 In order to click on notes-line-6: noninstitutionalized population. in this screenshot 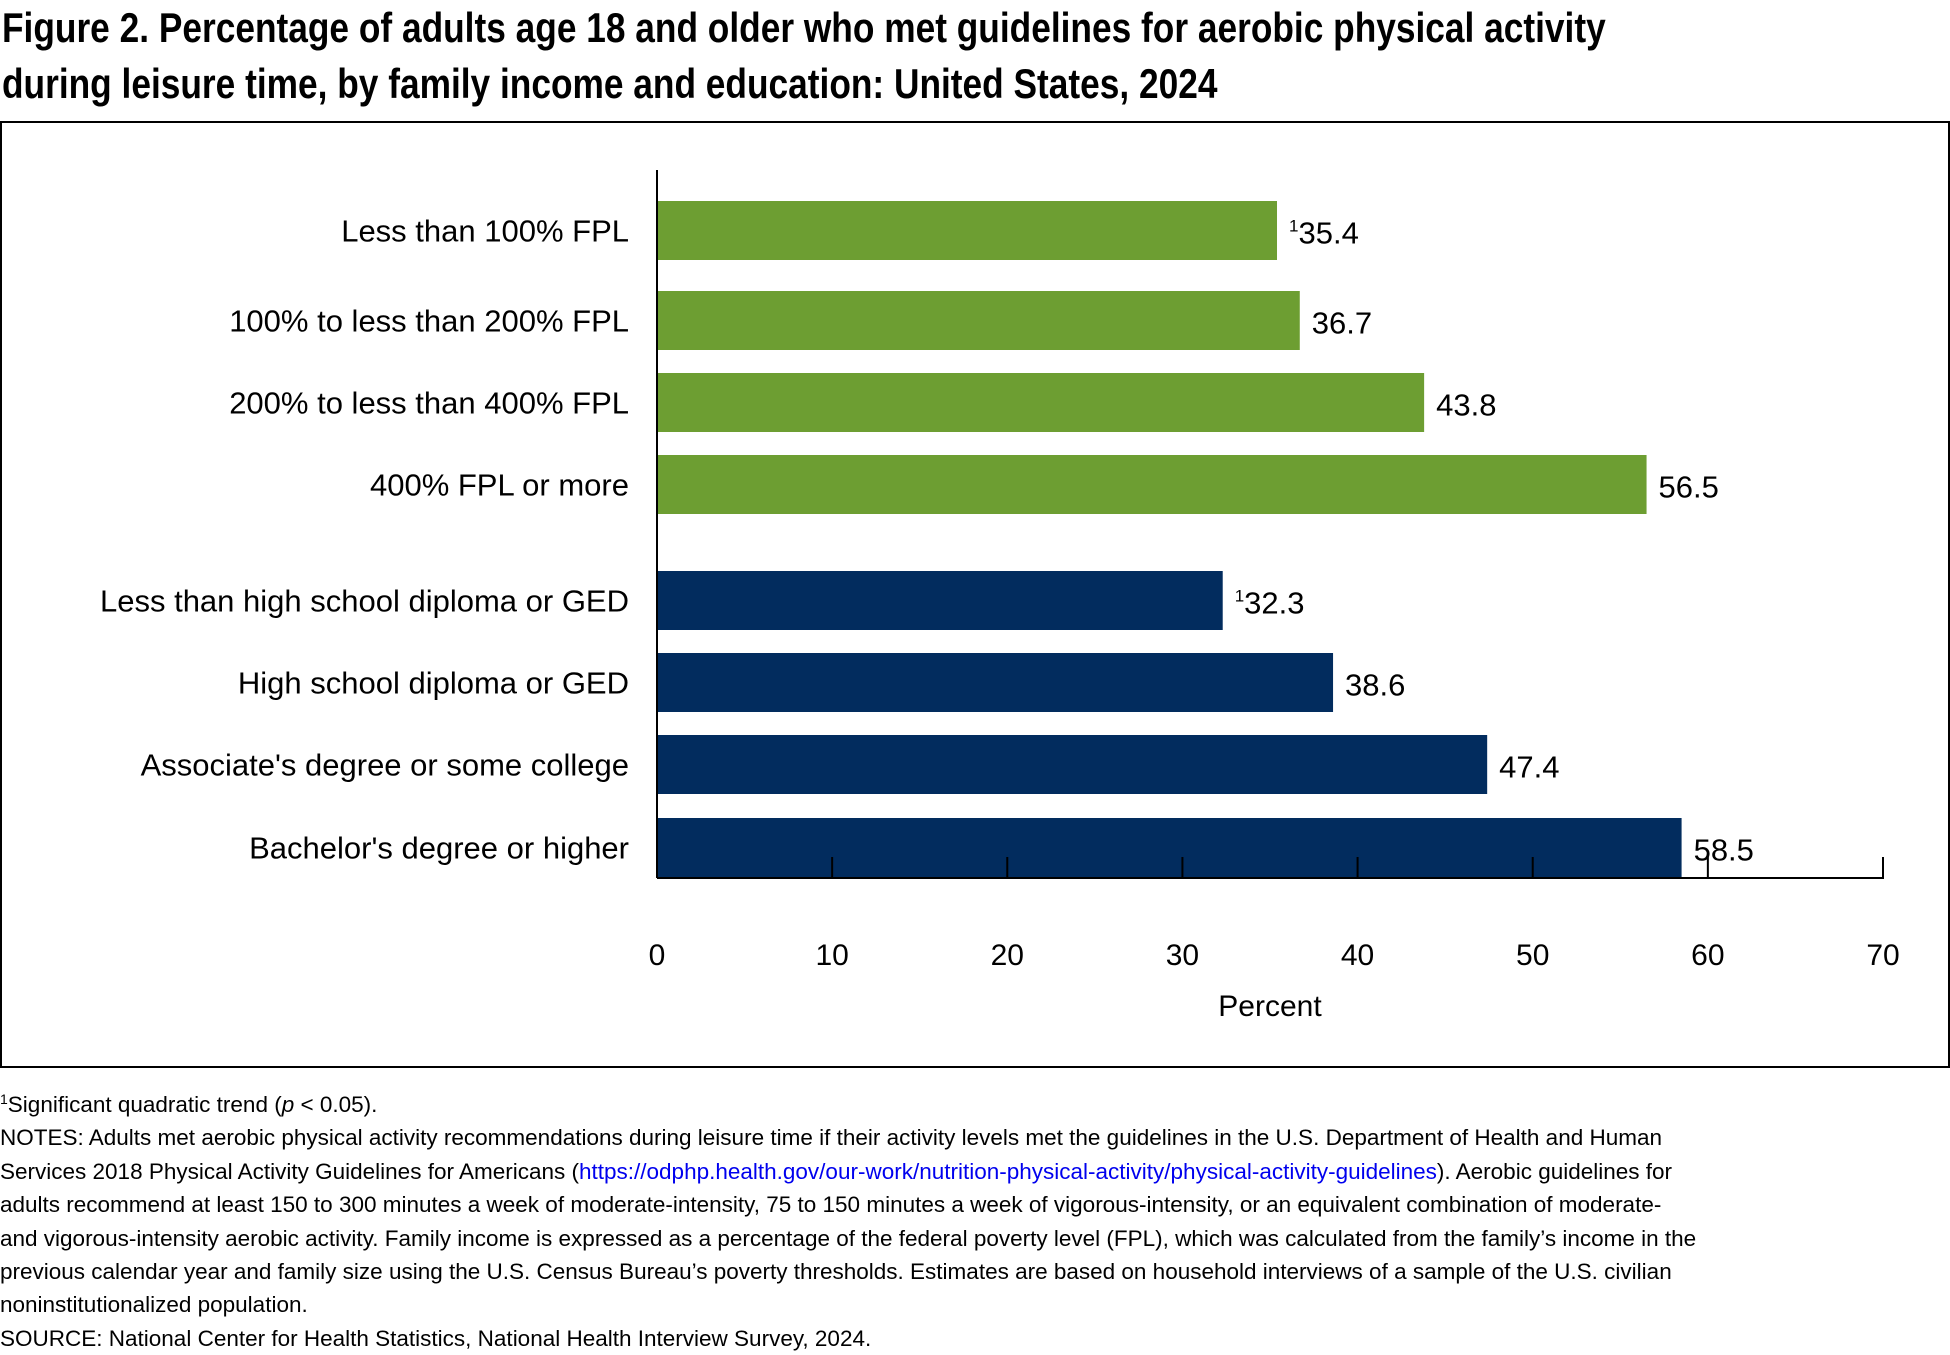, I will do `click(154, 1305)`.